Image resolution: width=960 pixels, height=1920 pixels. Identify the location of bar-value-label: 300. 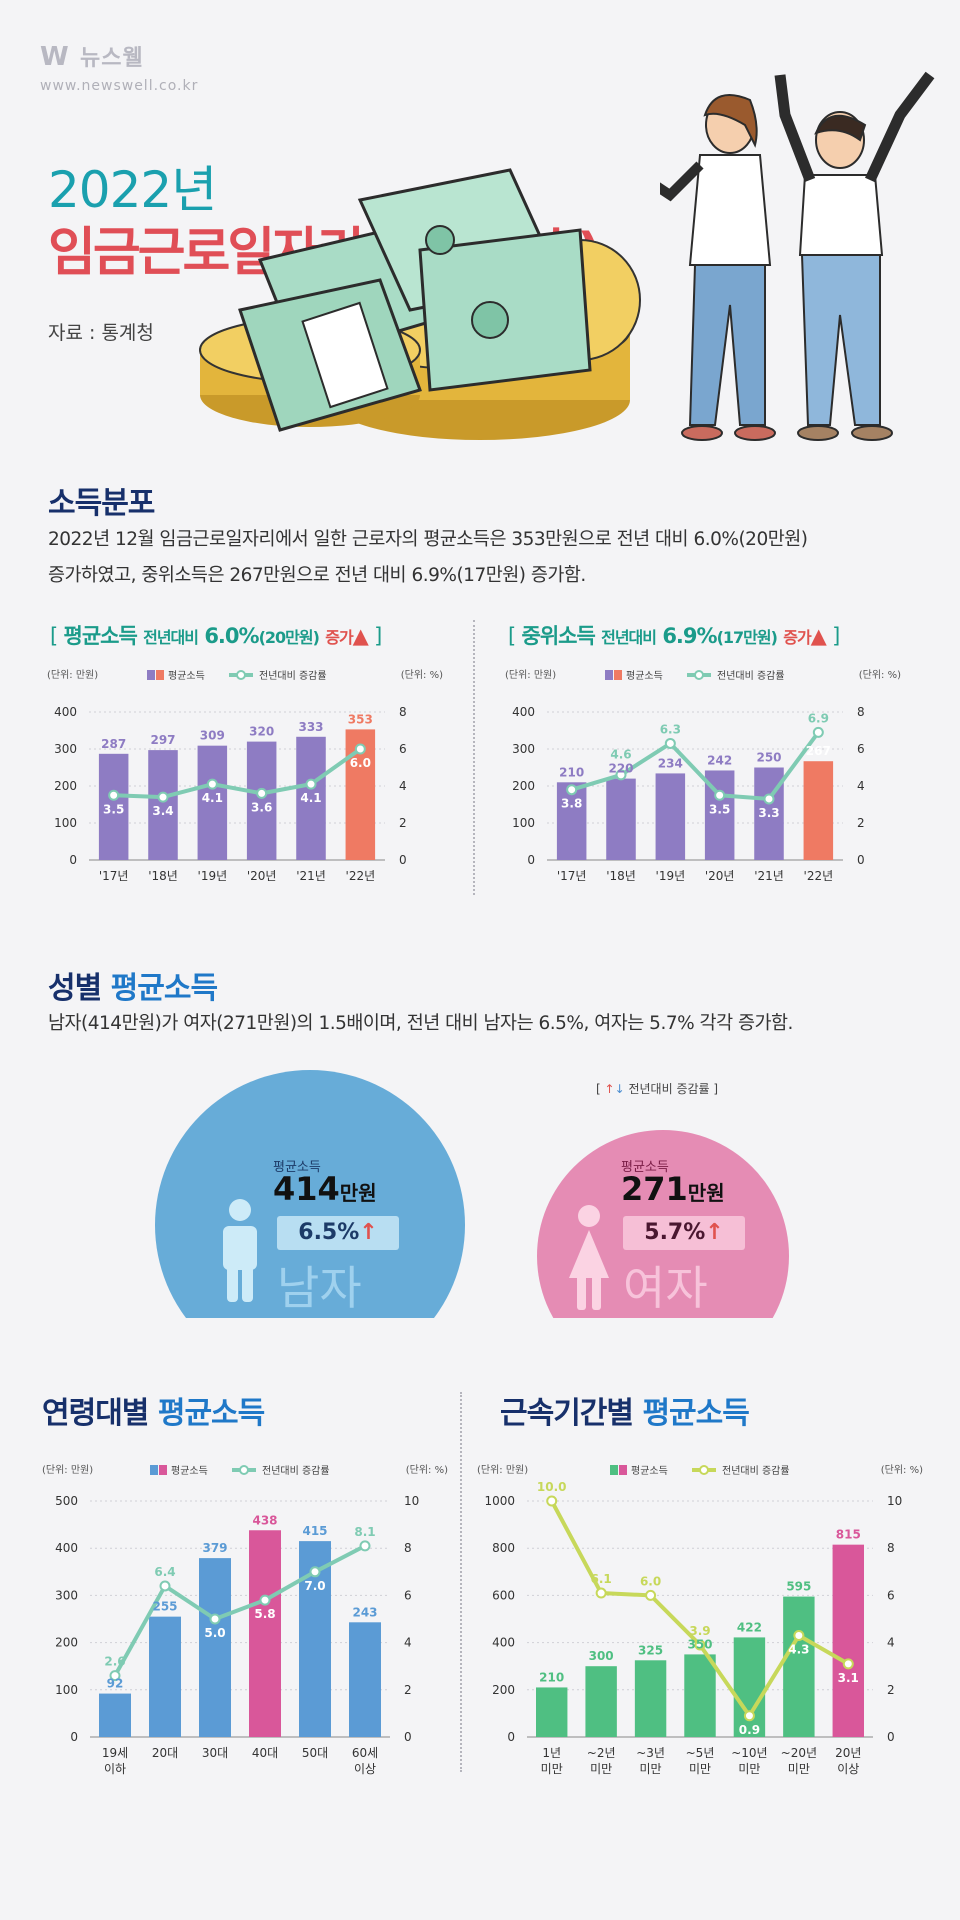
(601, 1656).